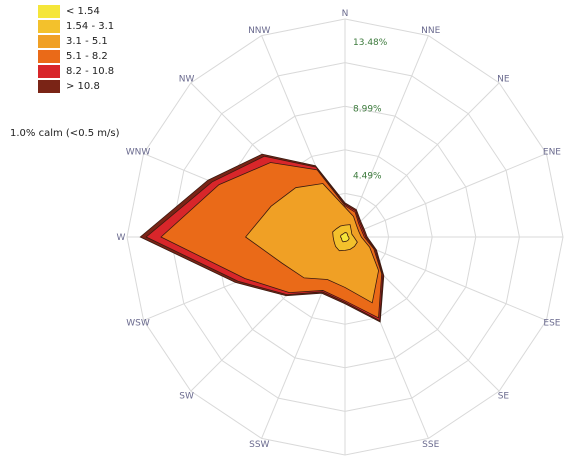 The height and width of the screenshot is (456, 564). Describe the element at coordinates (65, 133) in the screenshot. I see `calm-text: 1.0% calm (<0.5 m/s)` at that location.